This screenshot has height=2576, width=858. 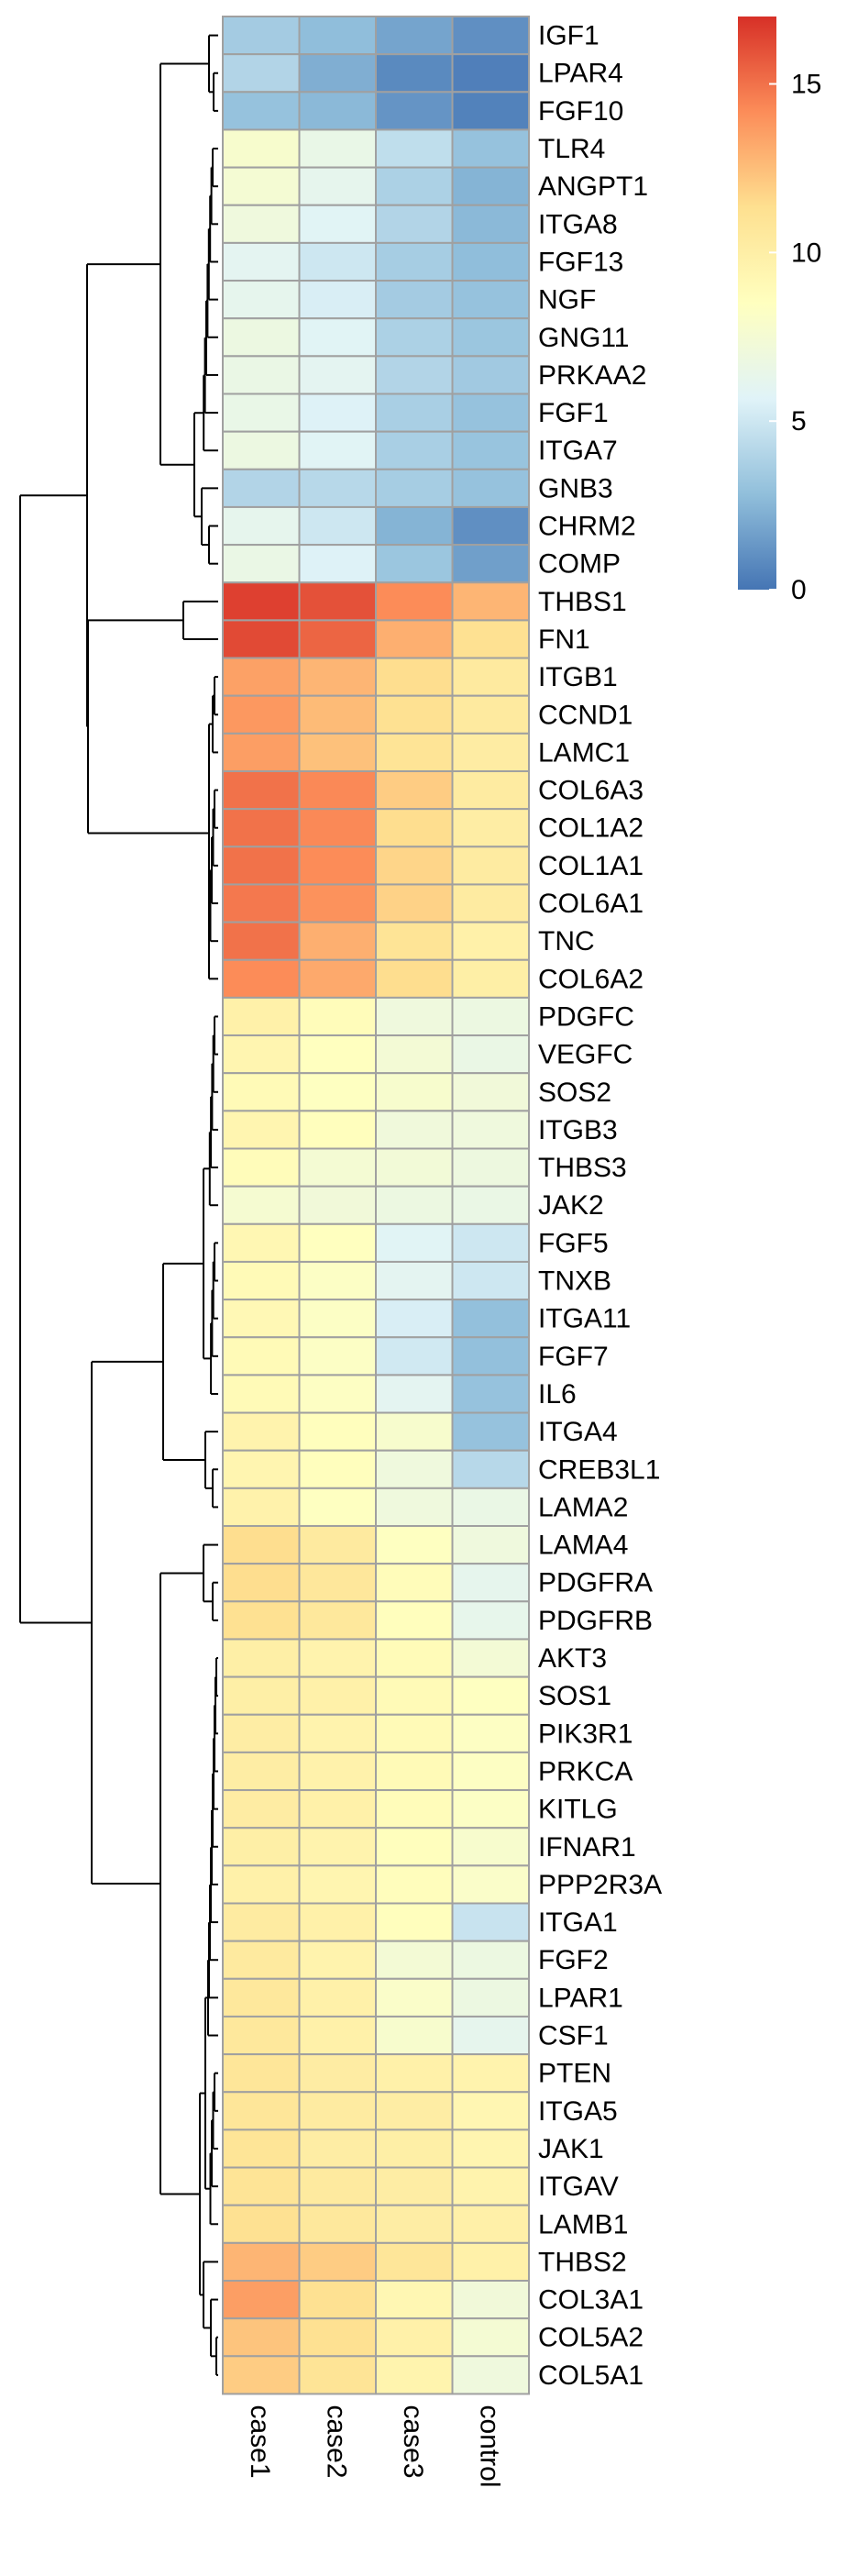 I want to click on row-label: THBS2, so click(x=582, y=2262).